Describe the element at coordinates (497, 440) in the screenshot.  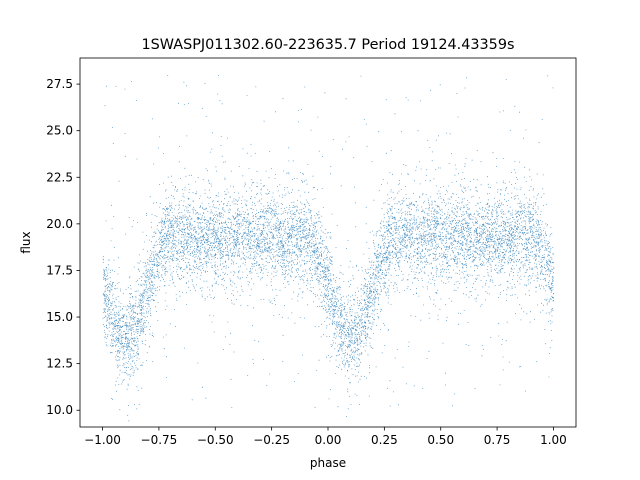
I see `x-tick-label: 0.75` at that location.